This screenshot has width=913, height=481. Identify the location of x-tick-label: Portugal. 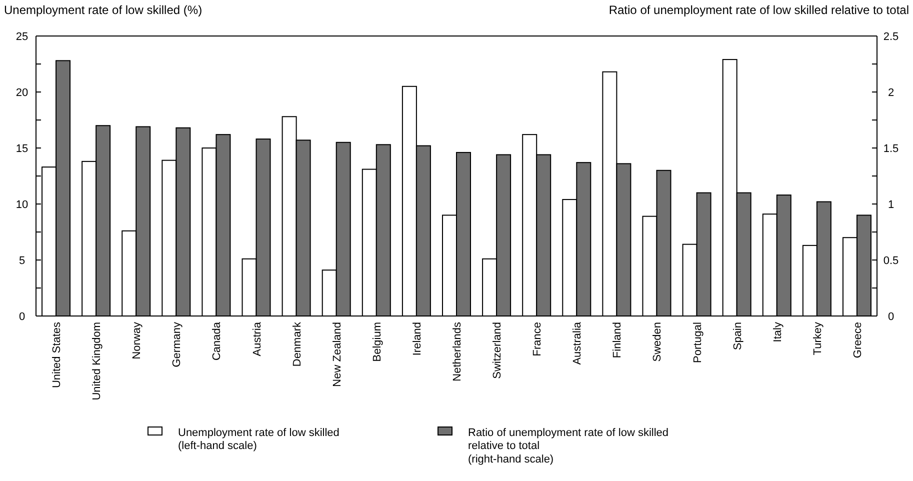
(698, 342).